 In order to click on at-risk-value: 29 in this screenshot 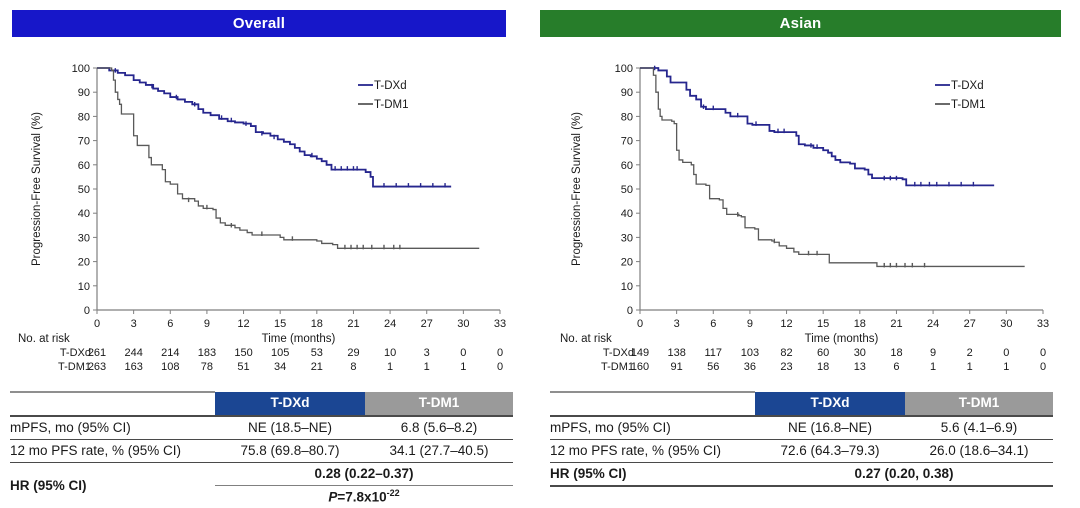, I will do `click(353, 353)`.